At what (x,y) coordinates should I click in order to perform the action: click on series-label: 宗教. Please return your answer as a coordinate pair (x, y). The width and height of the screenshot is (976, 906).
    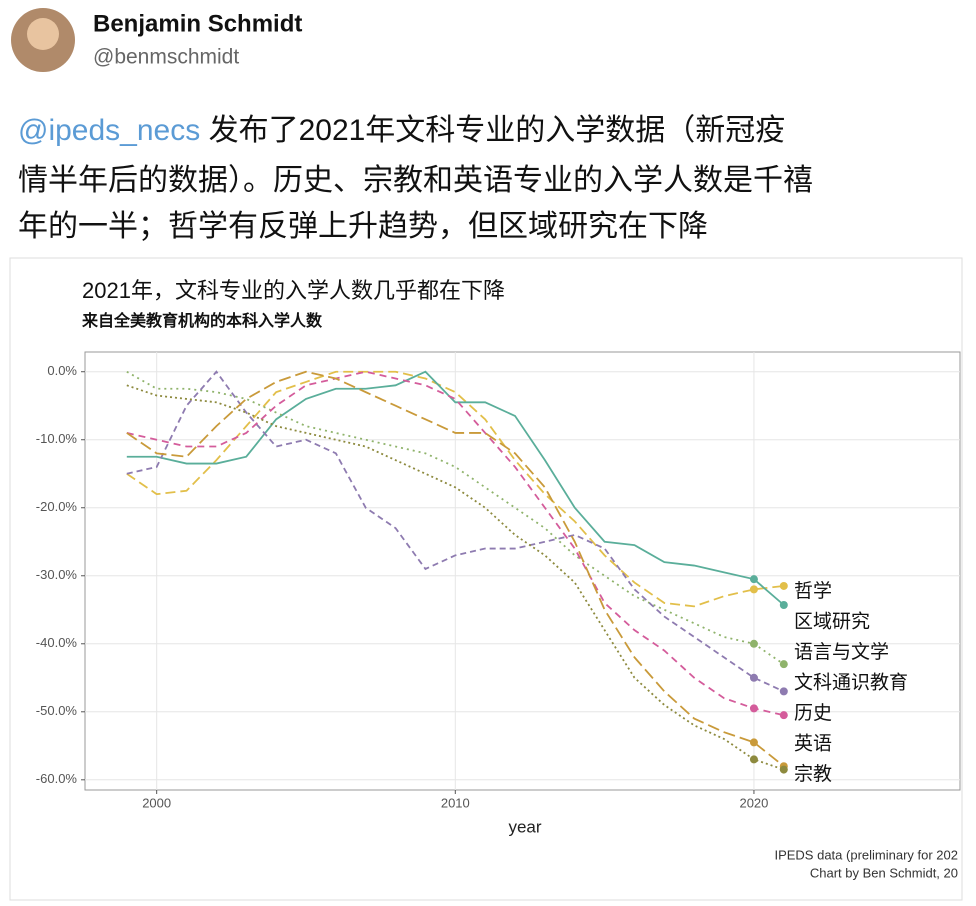
    Looking at the image, I should click on (813, 774).